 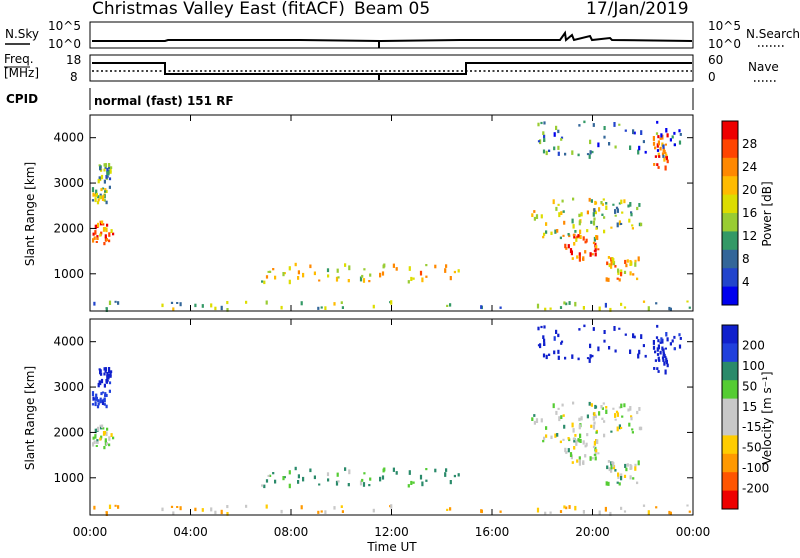 I want to click on noise-ytick-low: 10^0, so click(x=64, y=44).